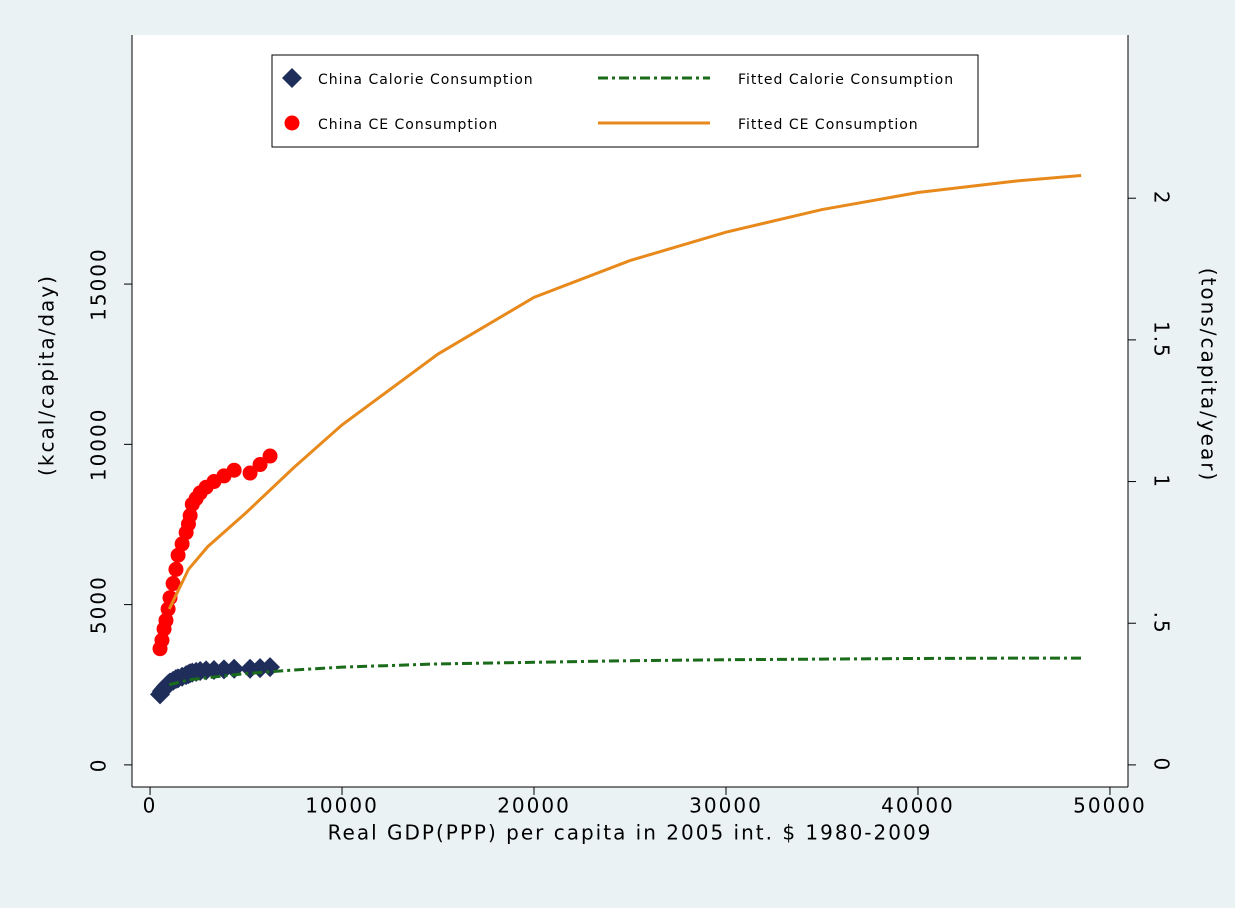 The width and height of the screenshot is (1235, 908). Describe the element at coordinates (1162, 623) in the screenshot. I see `y2-tick-label: .5` at that location.